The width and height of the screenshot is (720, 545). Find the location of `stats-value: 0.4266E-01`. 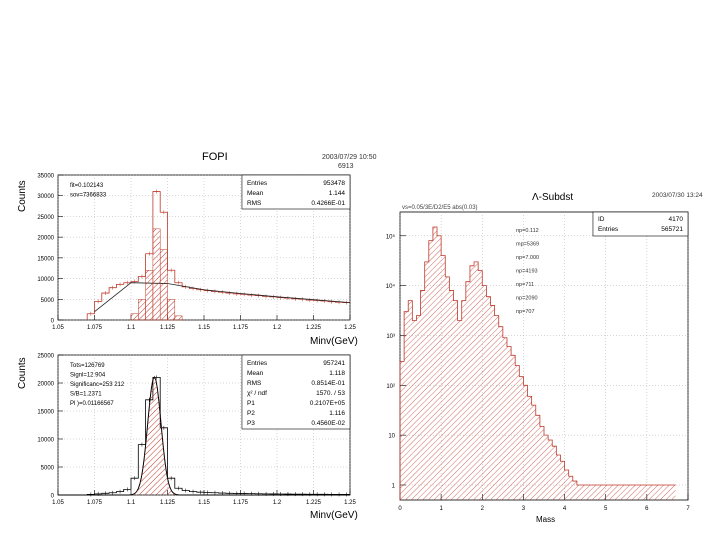

stats-value: 0.4266E-01 is located at coordinates (328, 203).